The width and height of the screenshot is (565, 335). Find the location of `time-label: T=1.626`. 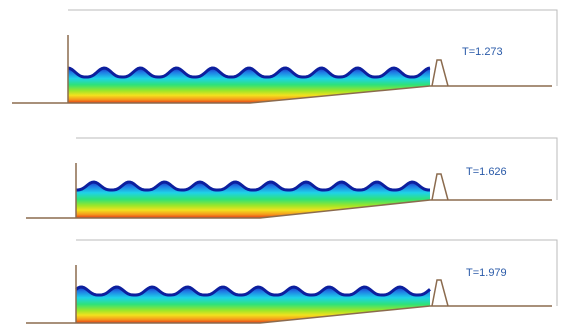

time-label: T=1.626 is located at coordinates (486, 172).